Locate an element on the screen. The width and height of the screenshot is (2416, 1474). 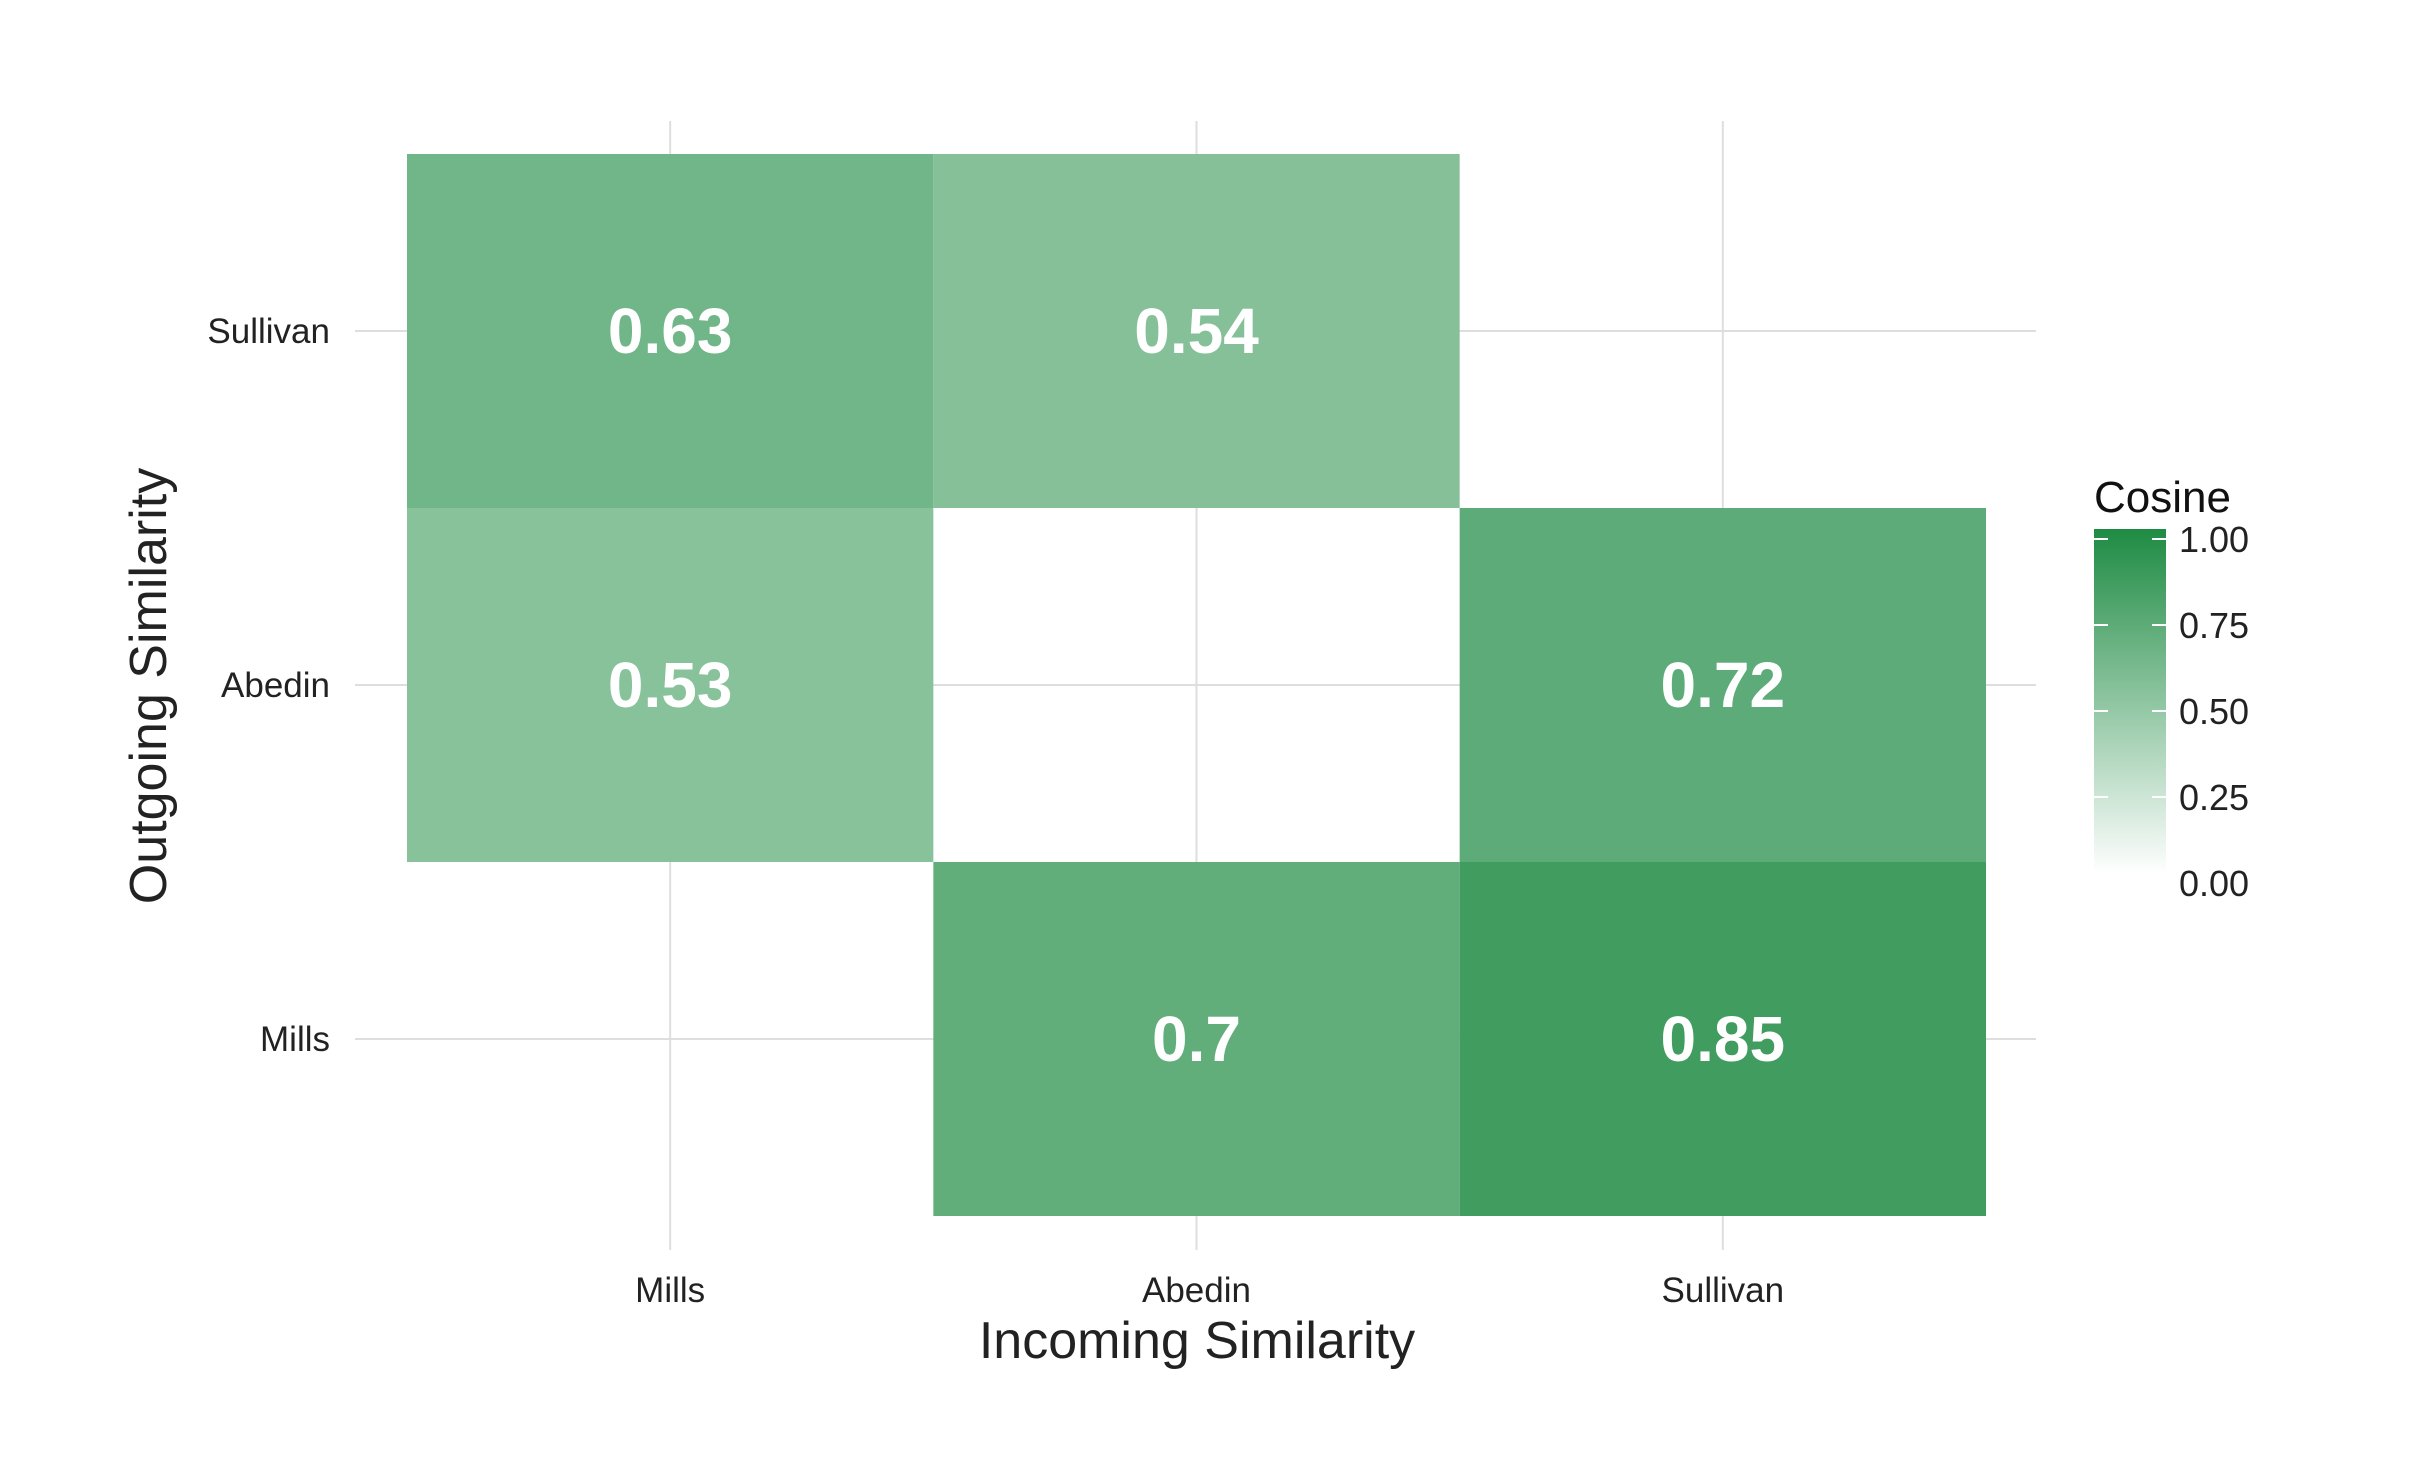
cell-value-label: 0.63 is located at coordinates (670, 331).